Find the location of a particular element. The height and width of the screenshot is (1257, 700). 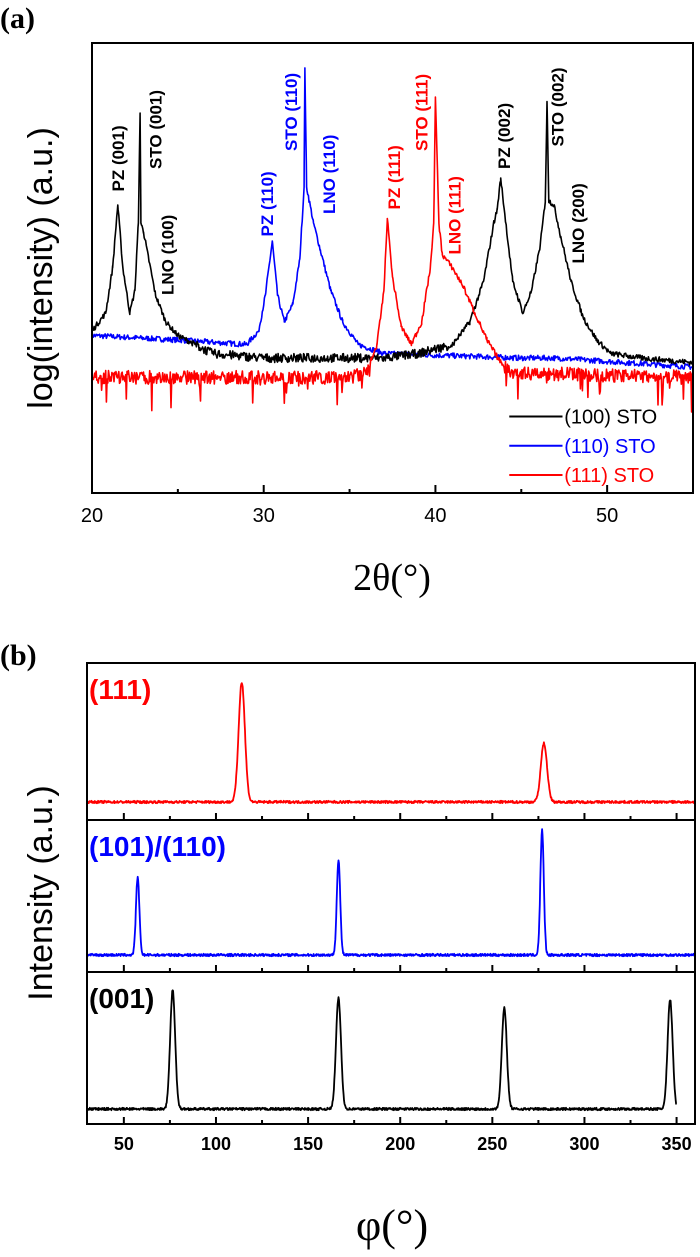

panel-a-x-axis-label: 2θ(°) is located at coordinates (392, 578).